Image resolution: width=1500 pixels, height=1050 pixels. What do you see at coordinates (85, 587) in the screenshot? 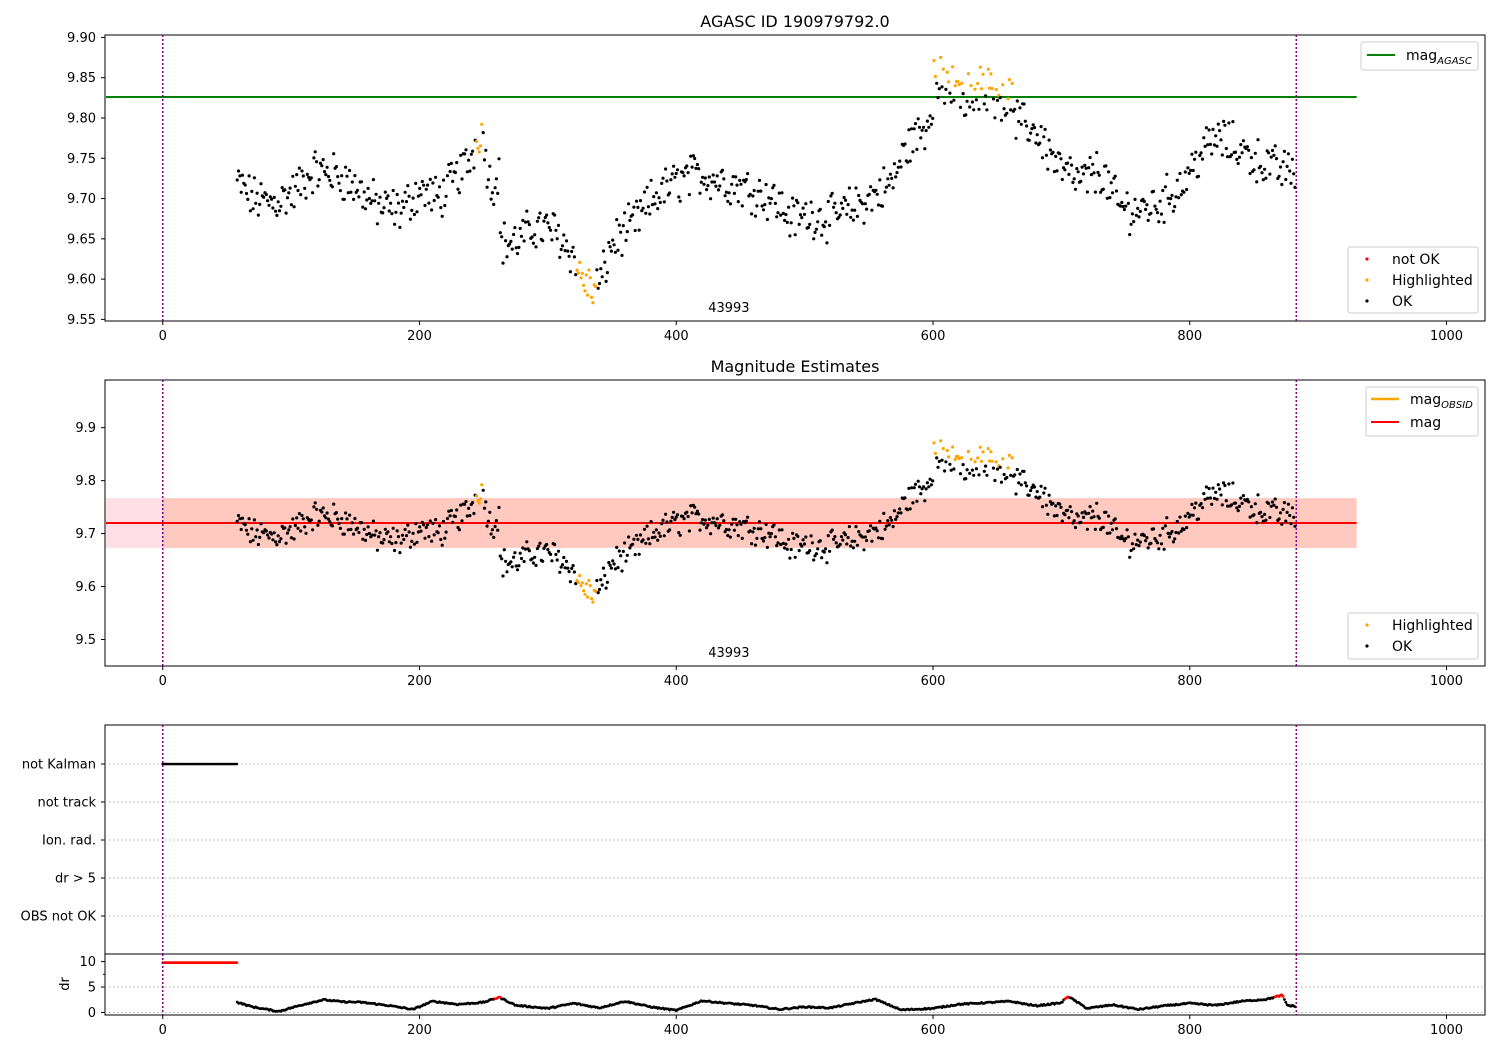
I see `y-tick-label-1: 9.6` at bounding box center [85, 587].